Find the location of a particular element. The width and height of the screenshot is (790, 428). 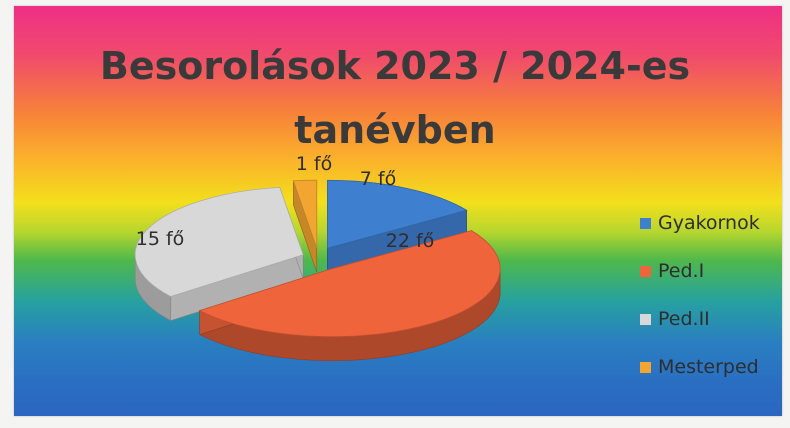

legend-label-4: Mesterped is located at coordinates (708, 367).